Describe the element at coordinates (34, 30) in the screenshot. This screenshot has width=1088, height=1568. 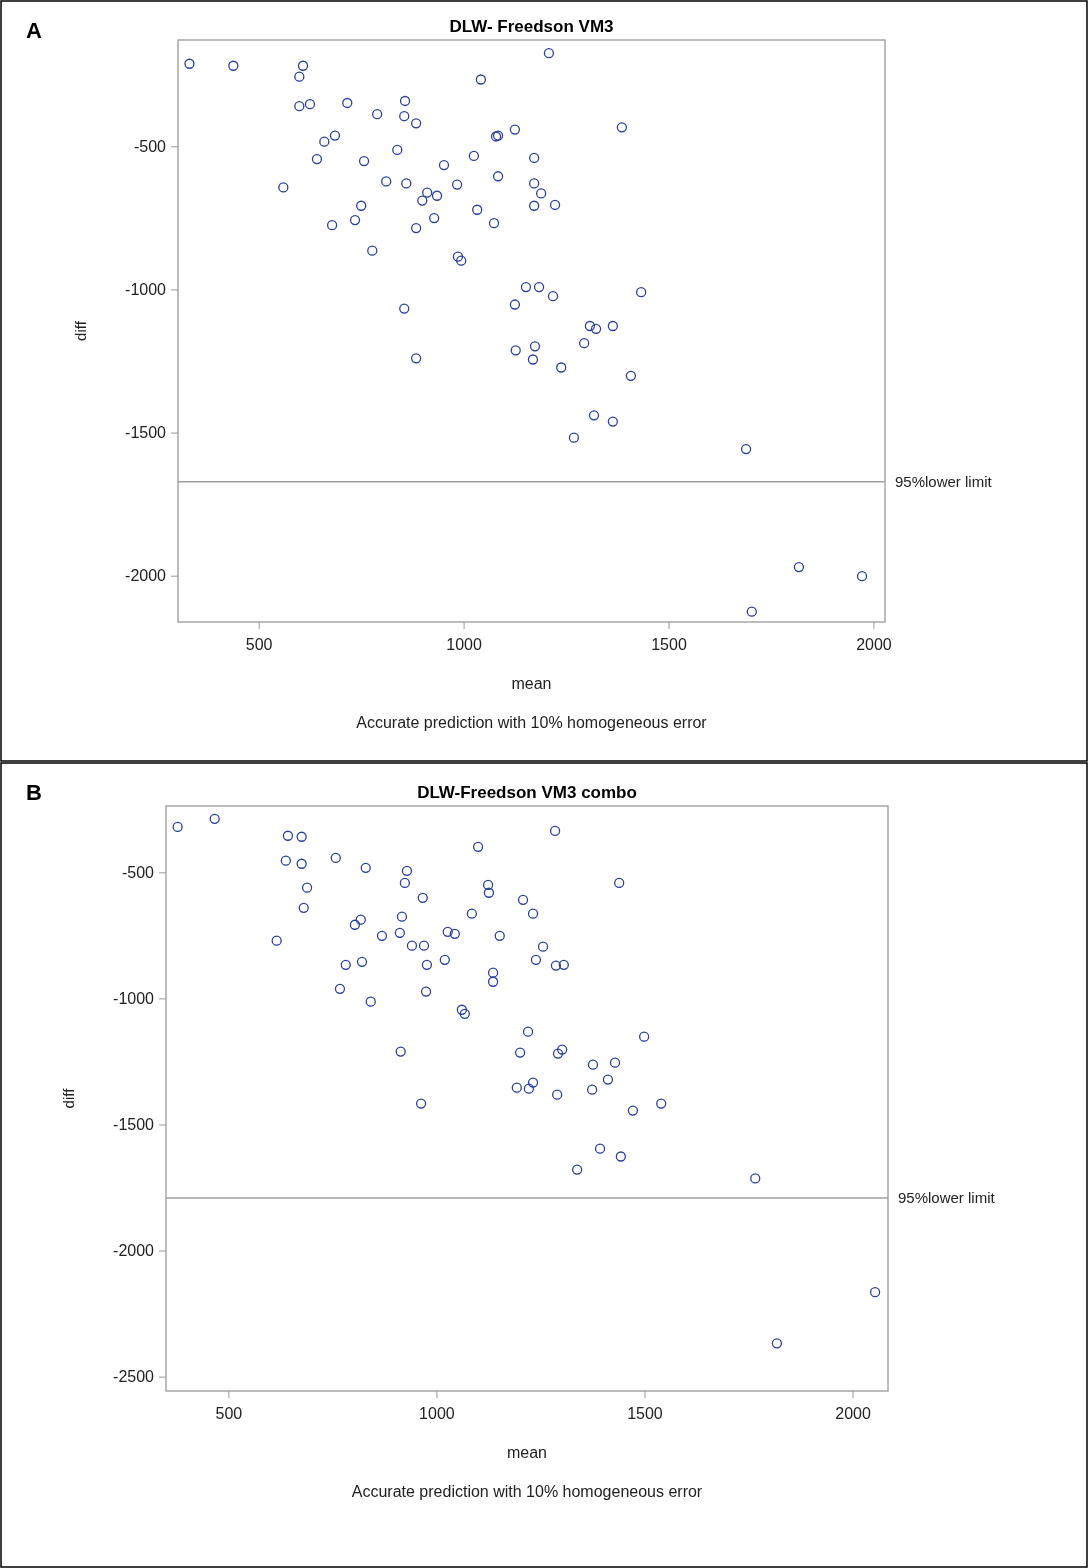
I see `text: A` at that location.